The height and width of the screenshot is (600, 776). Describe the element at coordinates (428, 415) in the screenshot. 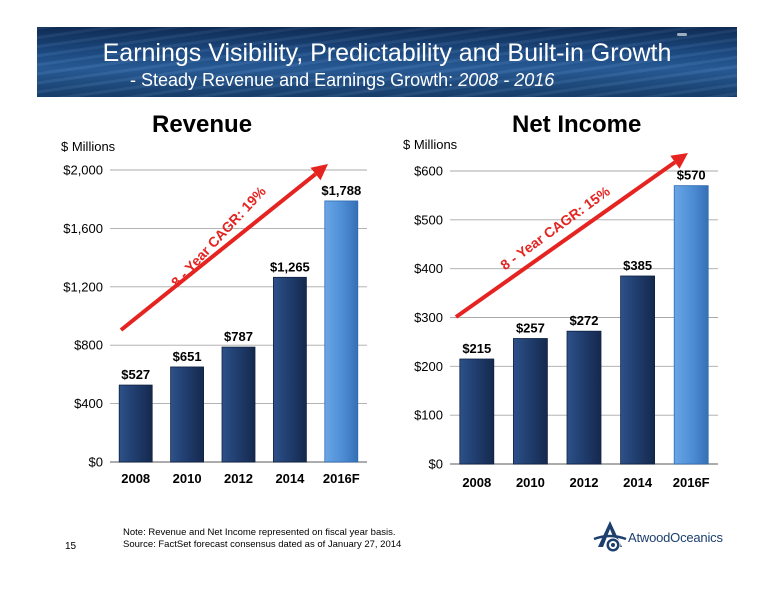

I see `y-tick-label: $100` at that location.